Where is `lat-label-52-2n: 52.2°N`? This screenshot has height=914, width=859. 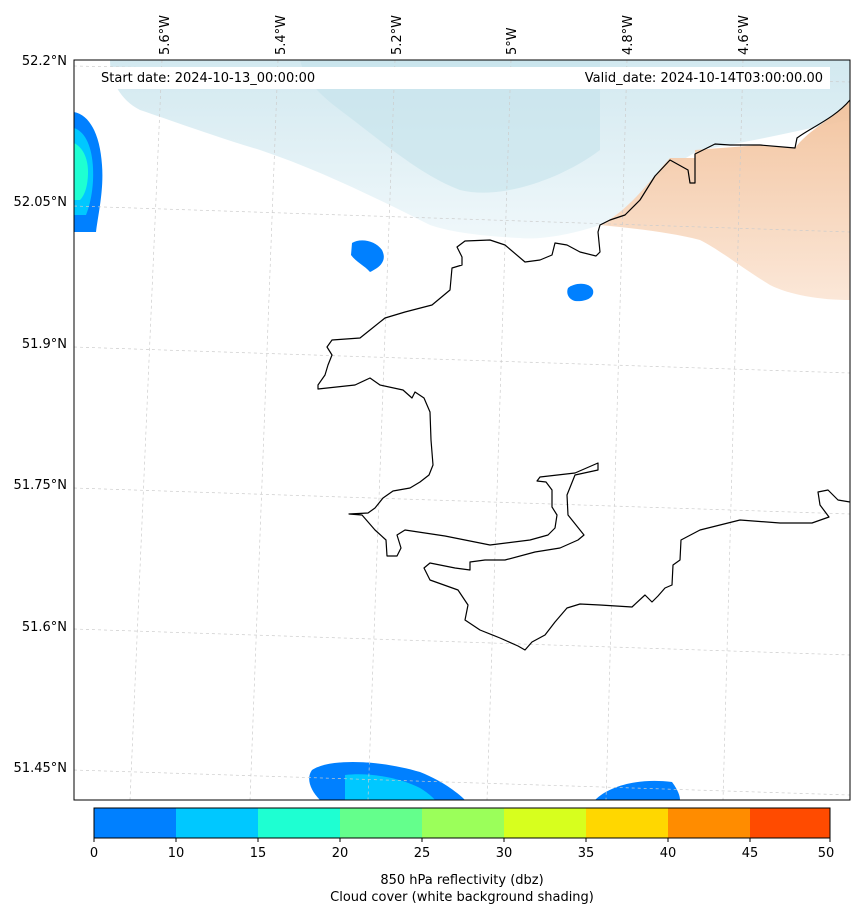
lat-label-52-2n: 52.2°N is located at coordinates (44, 61).